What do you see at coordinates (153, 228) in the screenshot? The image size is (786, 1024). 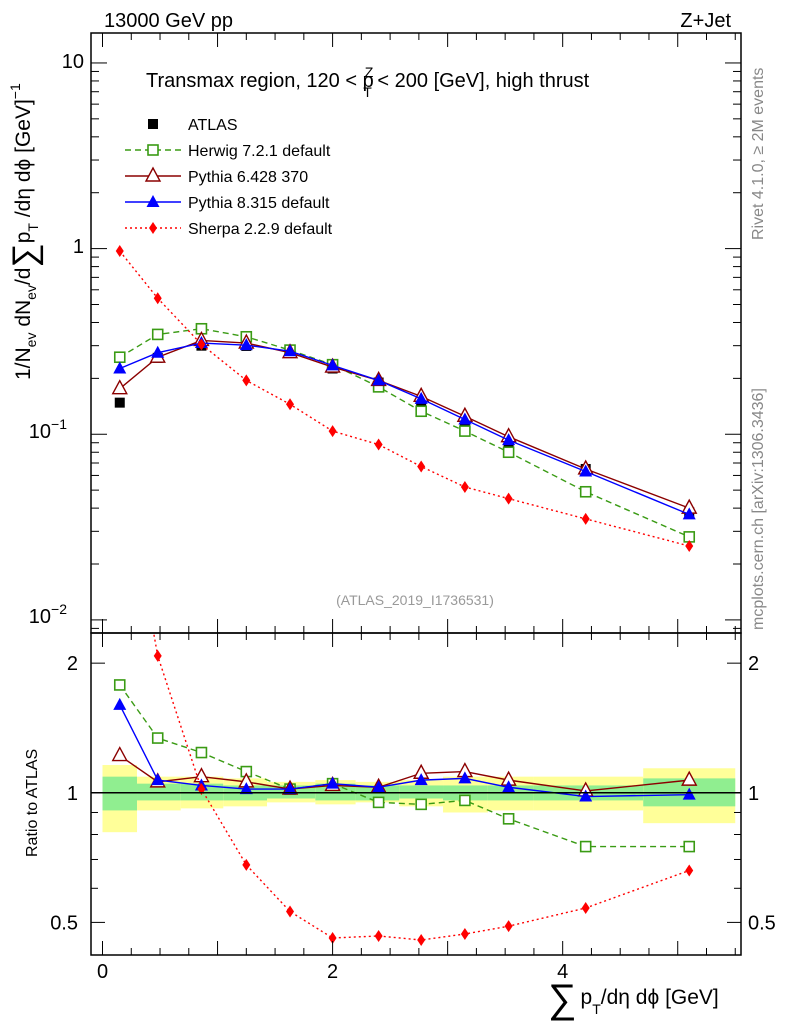 I see `legend-marker-sherpa-2-2-9-default` at bounding box center [153, 228].